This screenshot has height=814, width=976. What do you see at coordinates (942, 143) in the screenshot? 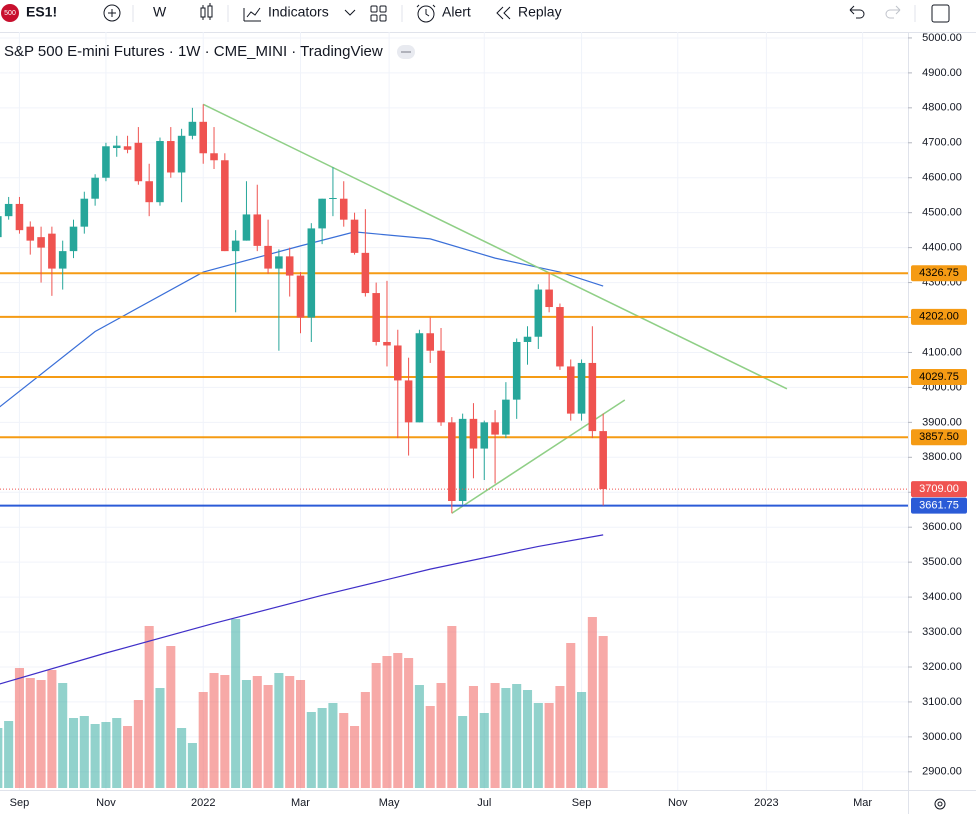
I see `y-tick-label: 4700.00` at bounding box center [942, 143].